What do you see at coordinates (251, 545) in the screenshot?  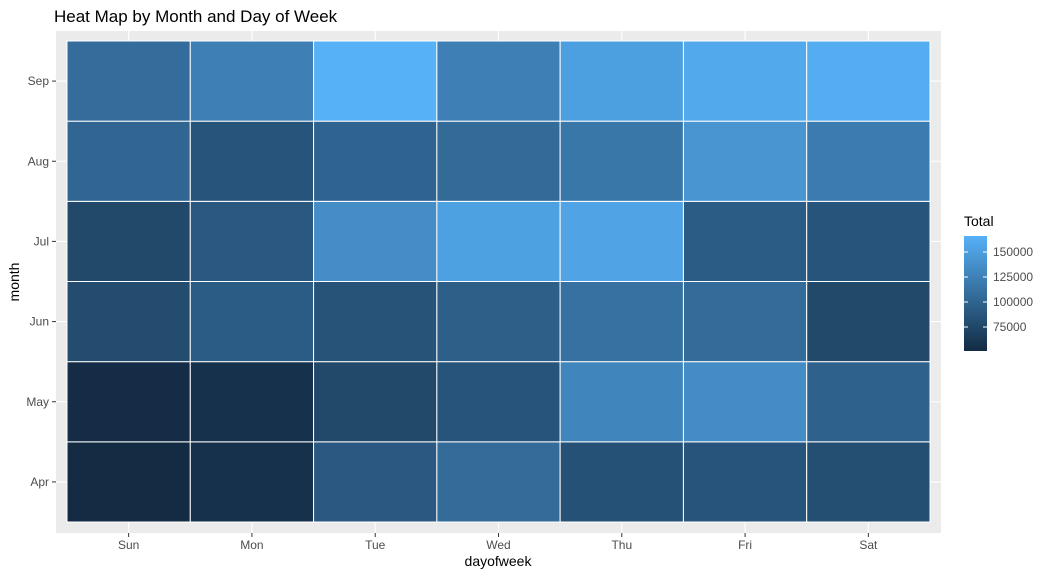 I see `x-tick-label: Mon` at bounding box center [251, 545].